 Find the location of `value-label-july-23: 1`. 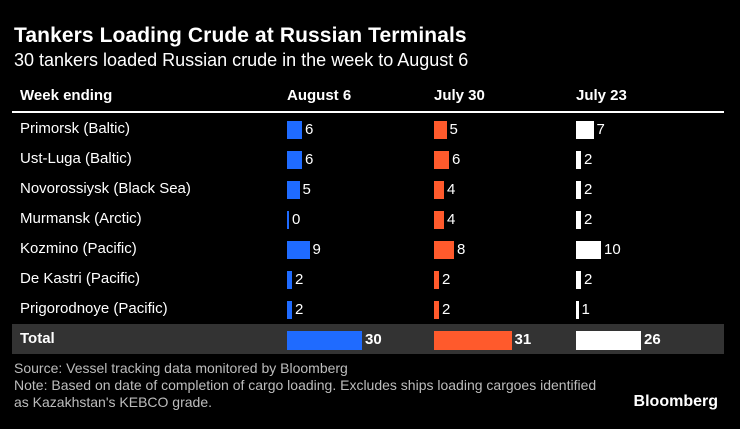

value-label-july-23: 1 is located at coordinates (585, 309).